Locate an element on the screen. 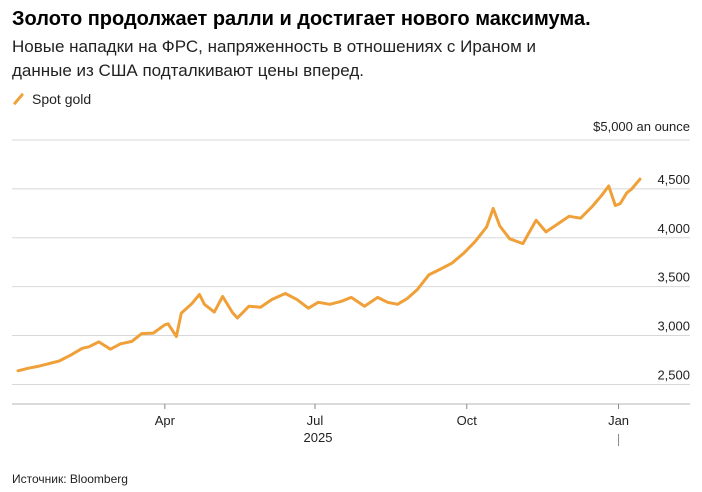 This screenshot has width=702, height=492. x-tick-label: Apr is located at coordinates (165, 420).